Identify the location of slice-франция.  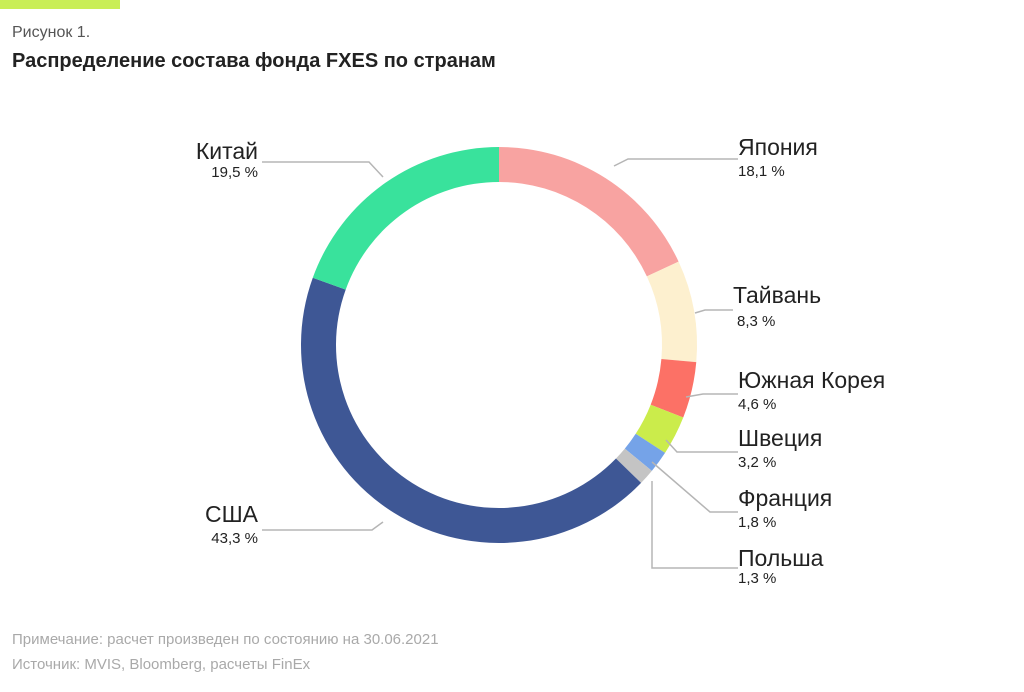
(645, 452).